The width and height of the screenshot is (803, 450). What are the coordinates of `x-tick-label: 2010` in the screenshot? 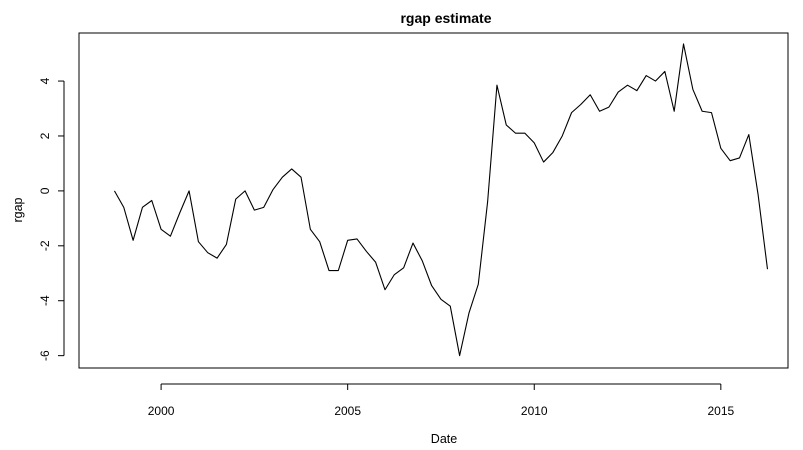 It's located at (534, 411).